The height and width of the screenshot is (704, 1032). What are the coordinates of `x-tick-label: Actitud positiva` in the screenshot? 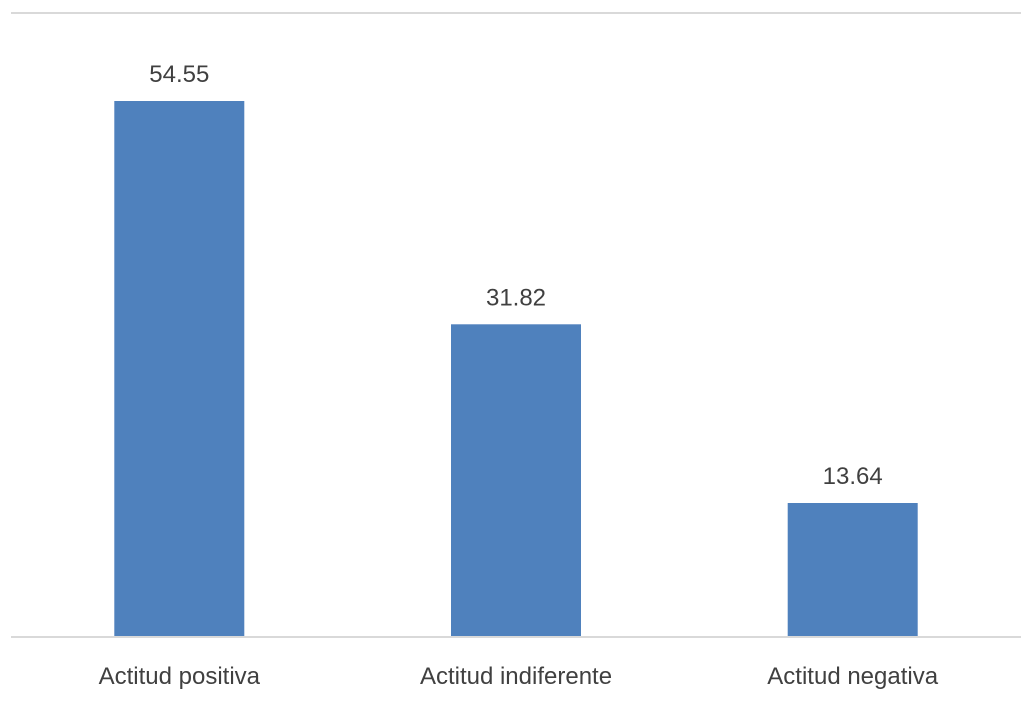 It's located at (180, 676).